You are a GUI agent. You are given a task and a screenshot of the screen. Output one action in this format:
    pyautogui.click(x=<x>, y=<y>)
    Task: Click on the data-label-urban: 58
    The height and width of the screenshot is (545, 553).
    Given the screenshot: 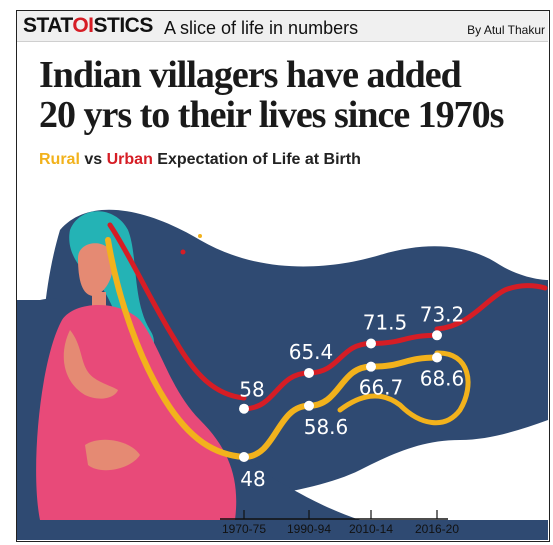 What is the action you would take?
    pyautogui.click(x=251, y=390)
    